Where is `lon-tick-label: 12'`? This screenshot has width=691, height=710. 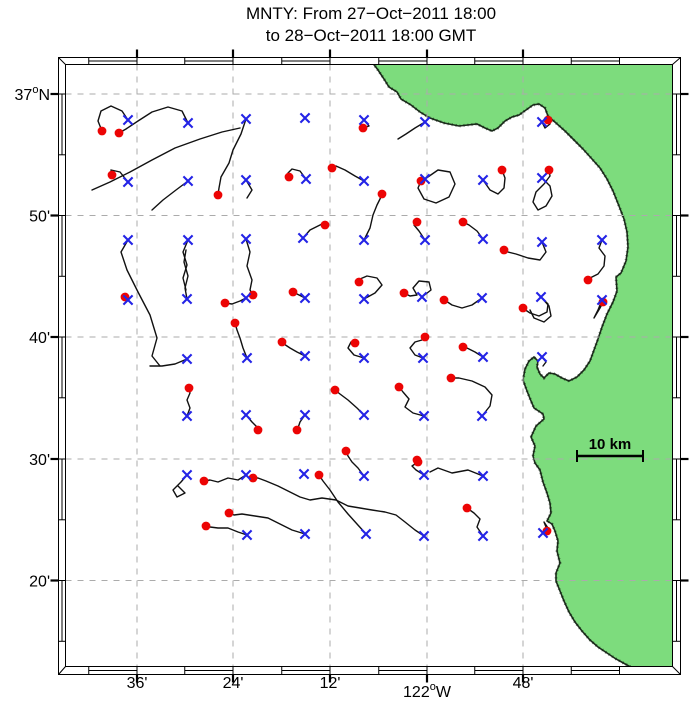
lon-tick-label: 12' is located at coordinates (330, 683).